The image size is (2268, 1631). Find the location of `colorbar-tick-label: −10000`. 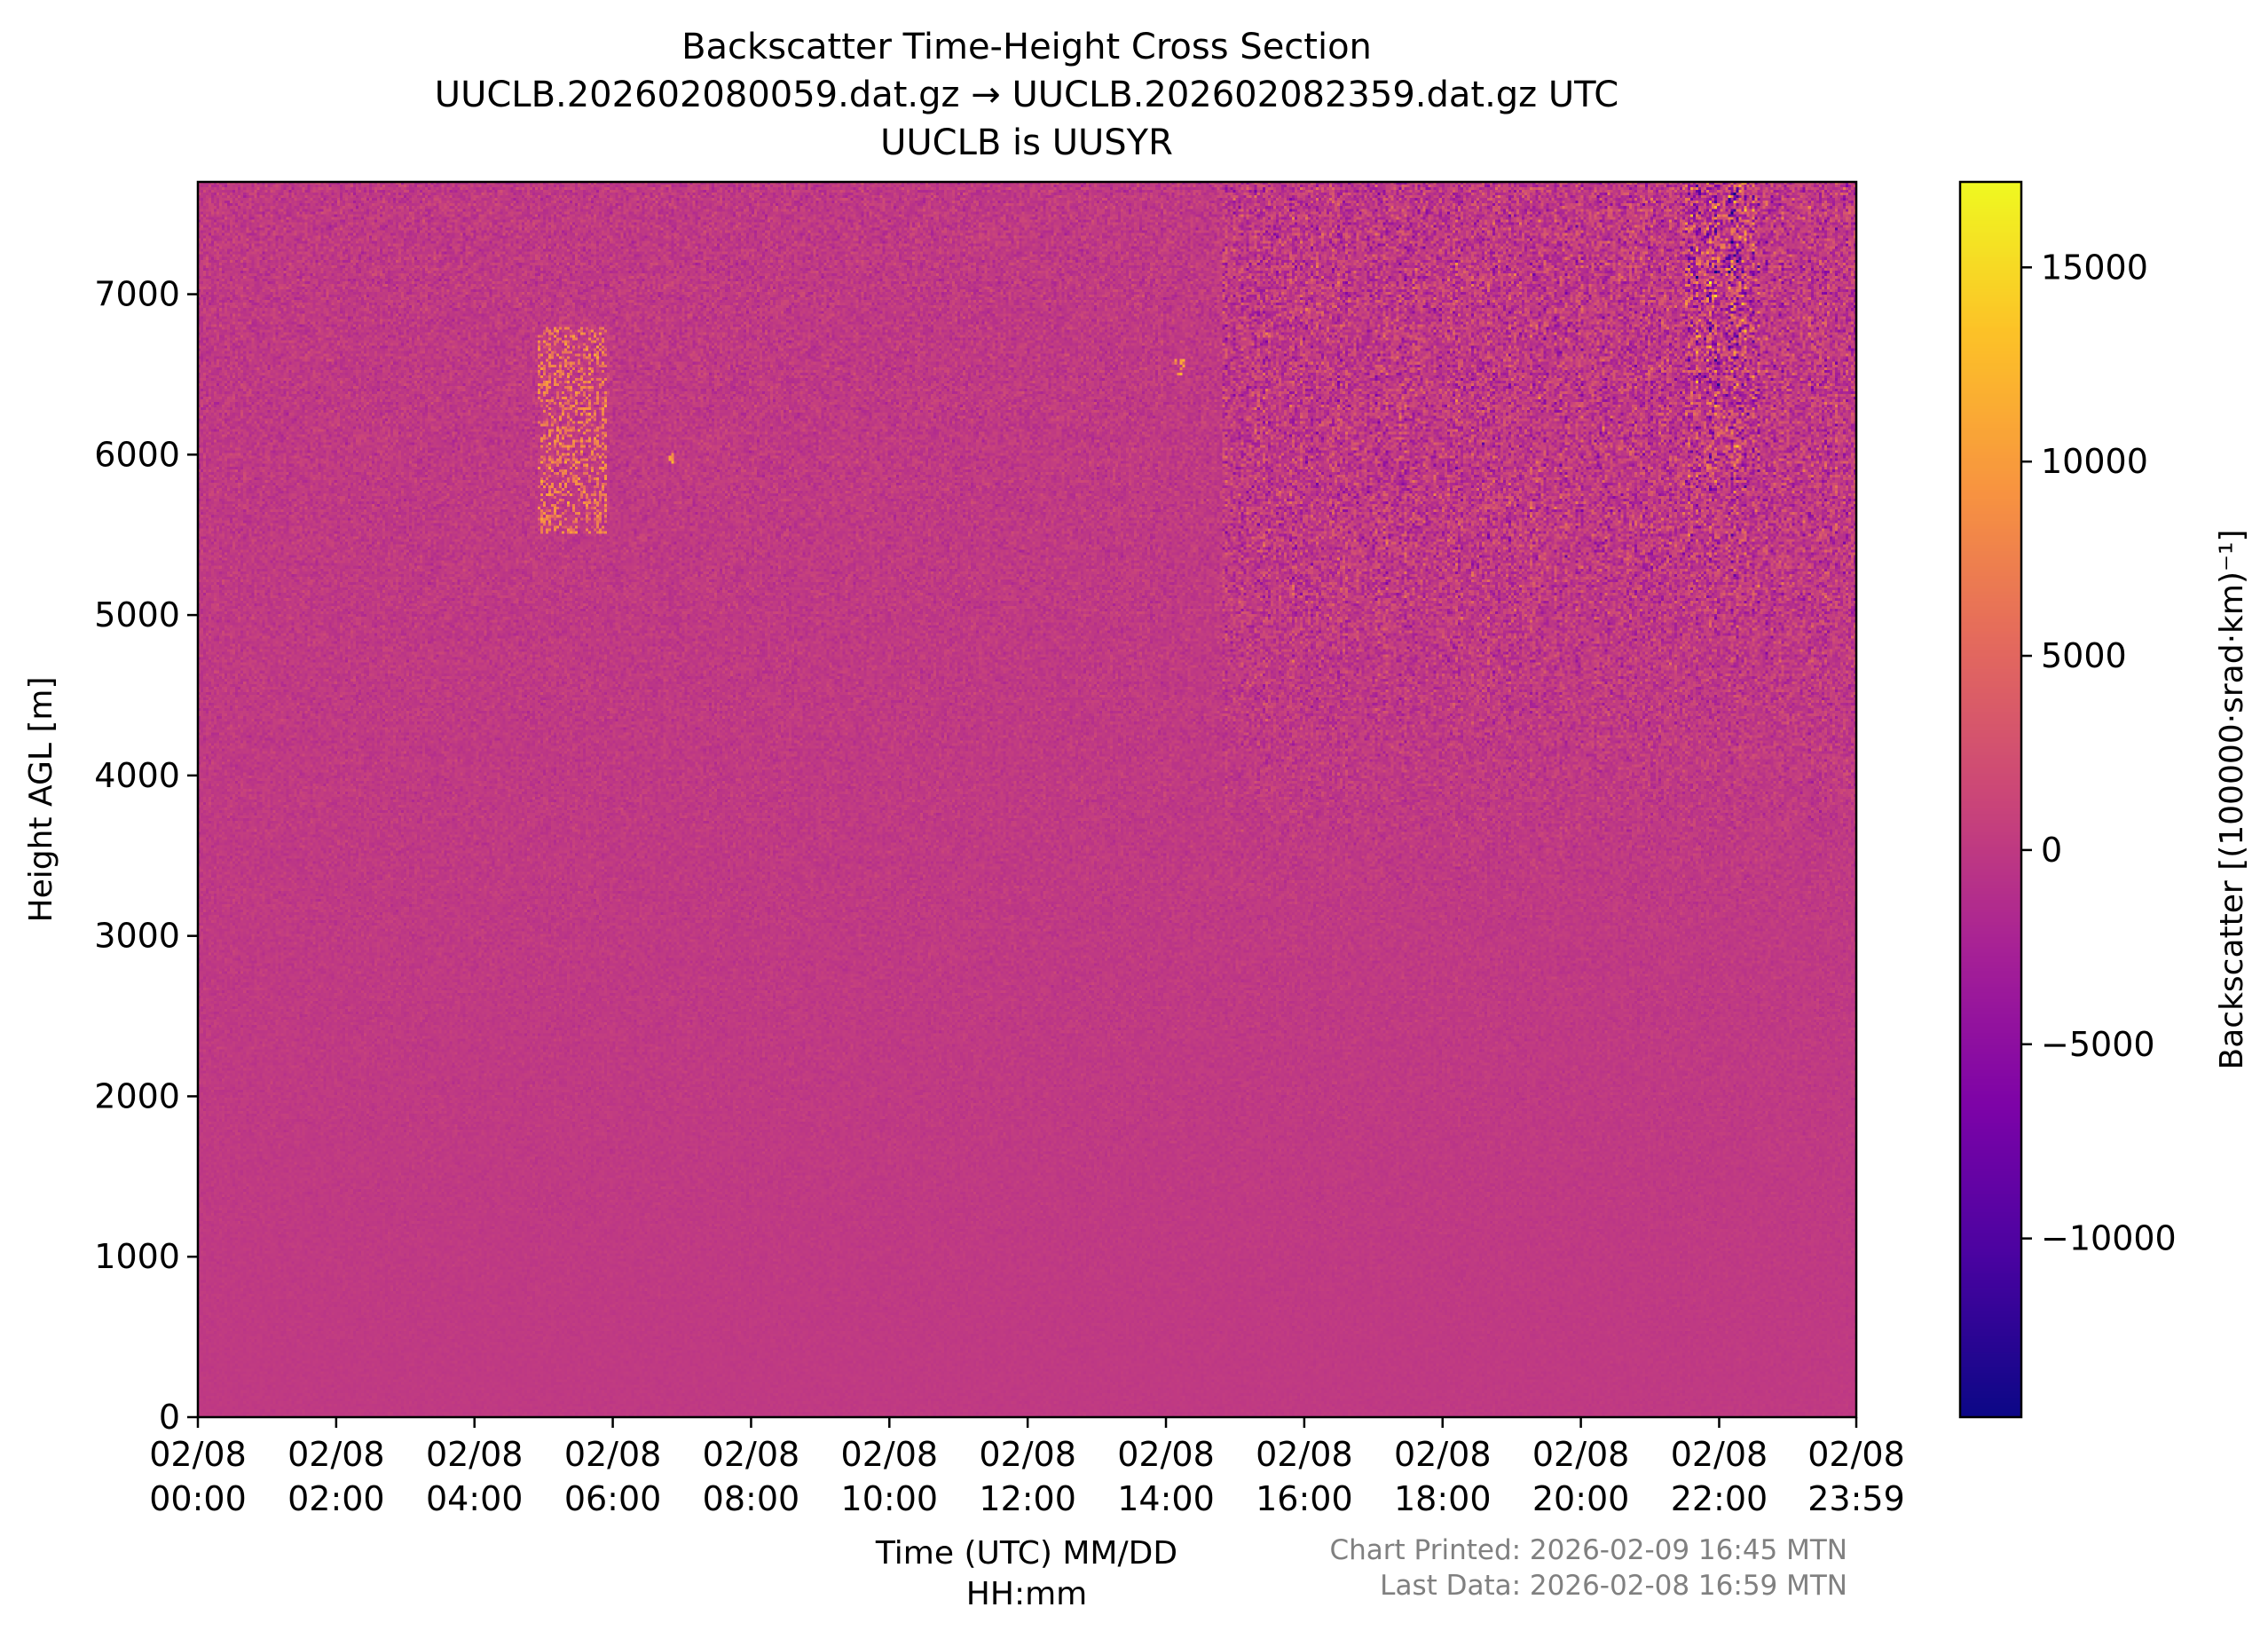

colorbar-tick-label: −10000 is located at coordinates (2109, 1238).